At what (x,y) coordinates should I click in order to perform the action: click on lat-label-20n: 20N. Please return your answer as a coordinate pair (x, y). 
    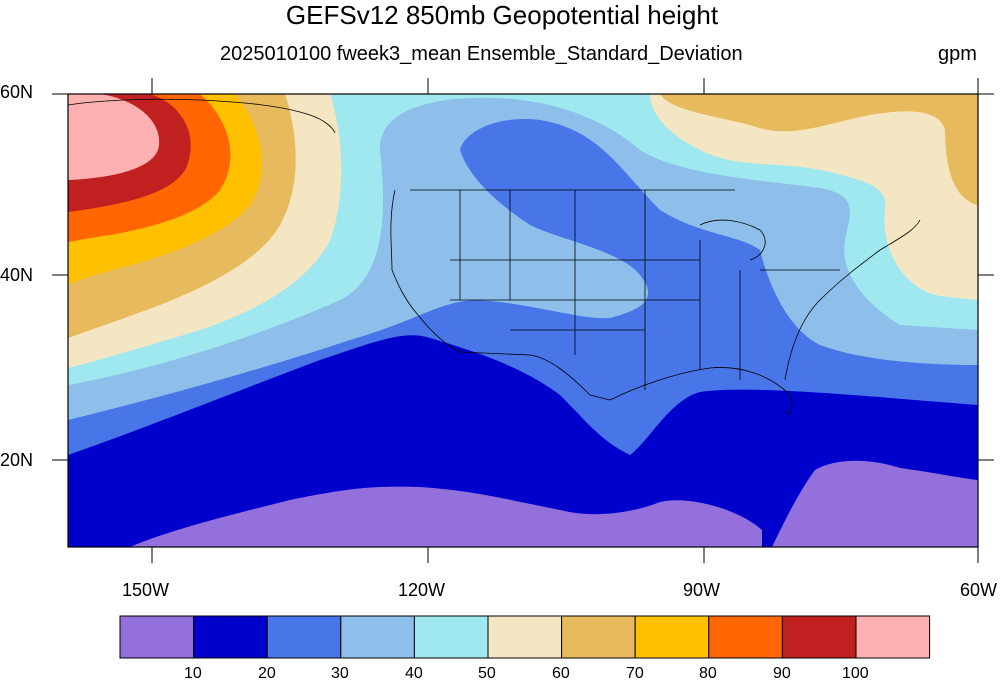
    Looking at the image, I should click on (17, 460).